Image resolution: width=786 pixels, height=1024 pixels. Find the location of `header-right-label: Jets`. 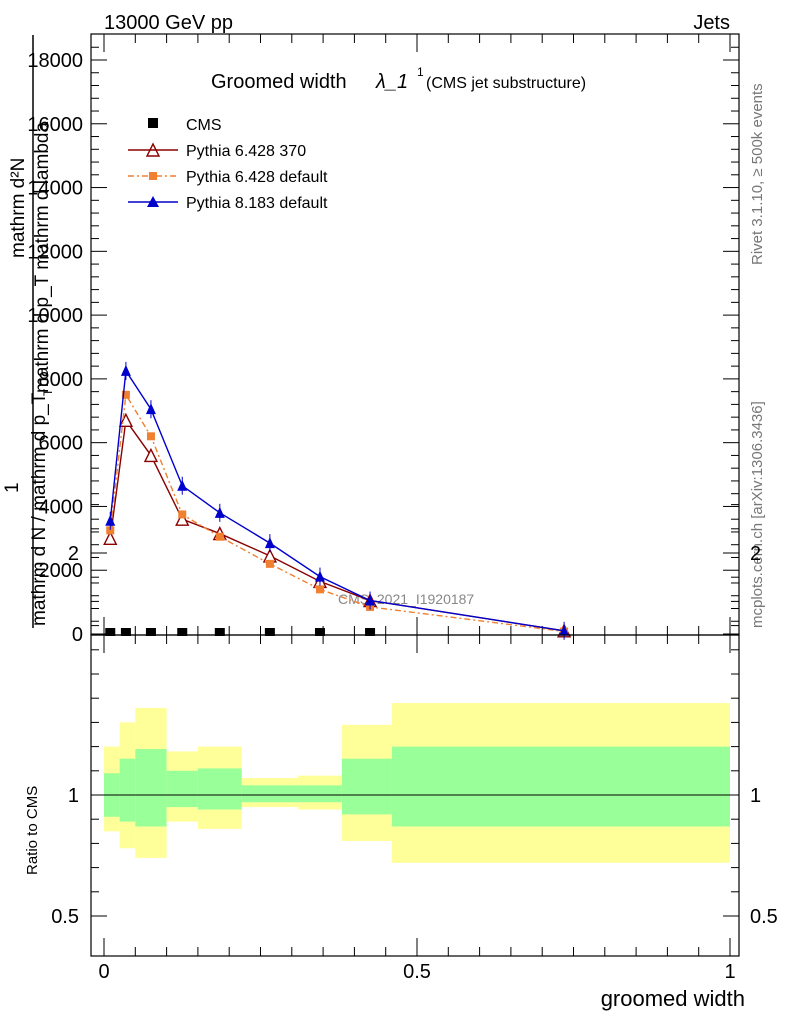

header-right-label: Jets is located at coordinates (711, 23).